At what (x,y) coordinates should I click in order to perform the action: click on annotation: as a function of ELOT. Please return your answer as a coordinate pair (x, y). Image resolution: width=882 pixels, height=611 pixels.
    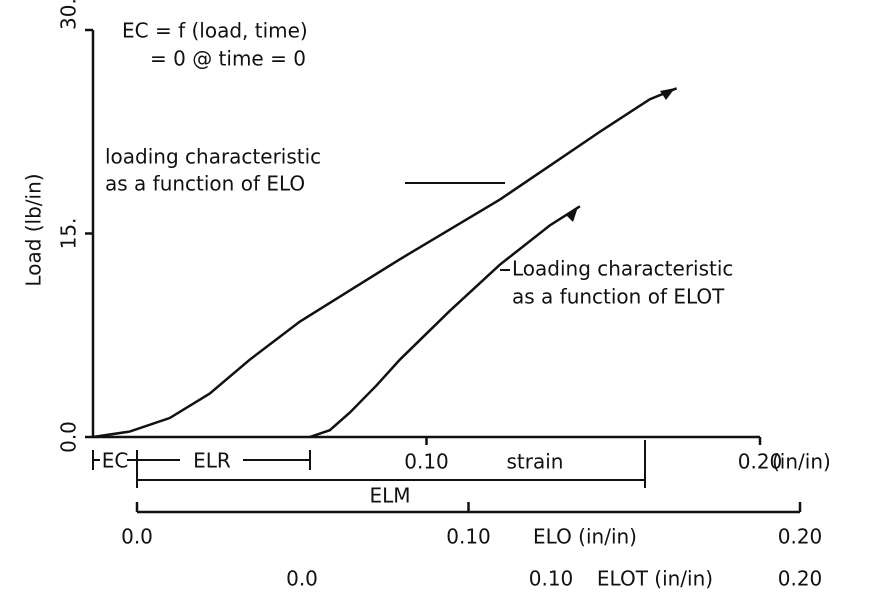
    Looking at the image, I should click on (618, 297).